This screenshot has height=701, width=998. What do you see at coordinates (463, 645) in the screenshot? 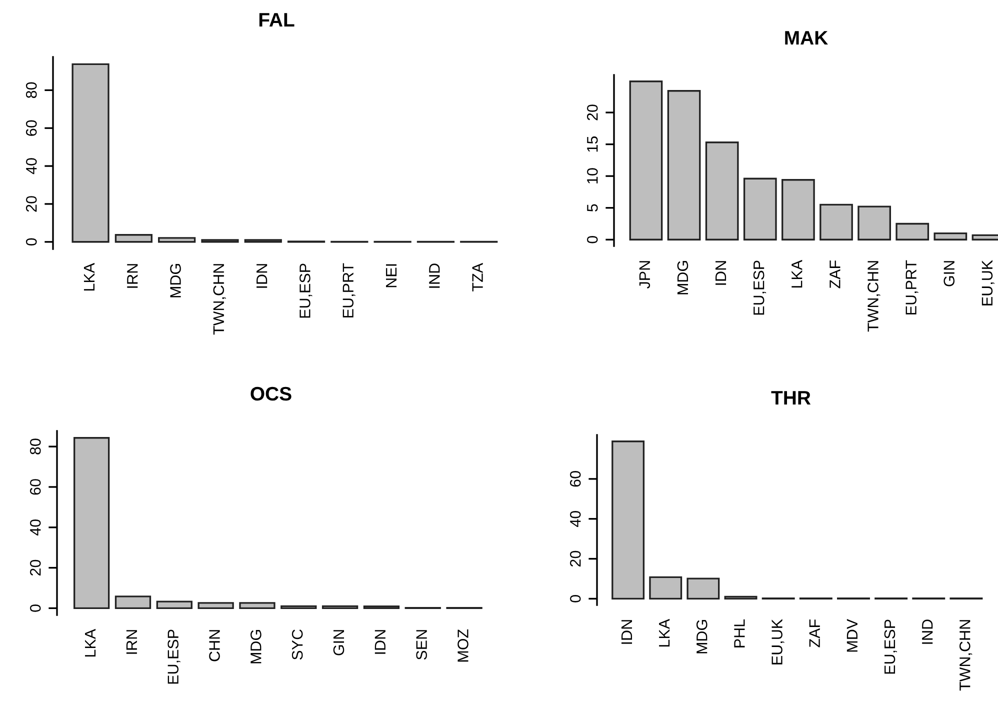
I see `x-tick-label: MOZ` at bounding box center [463, 645].